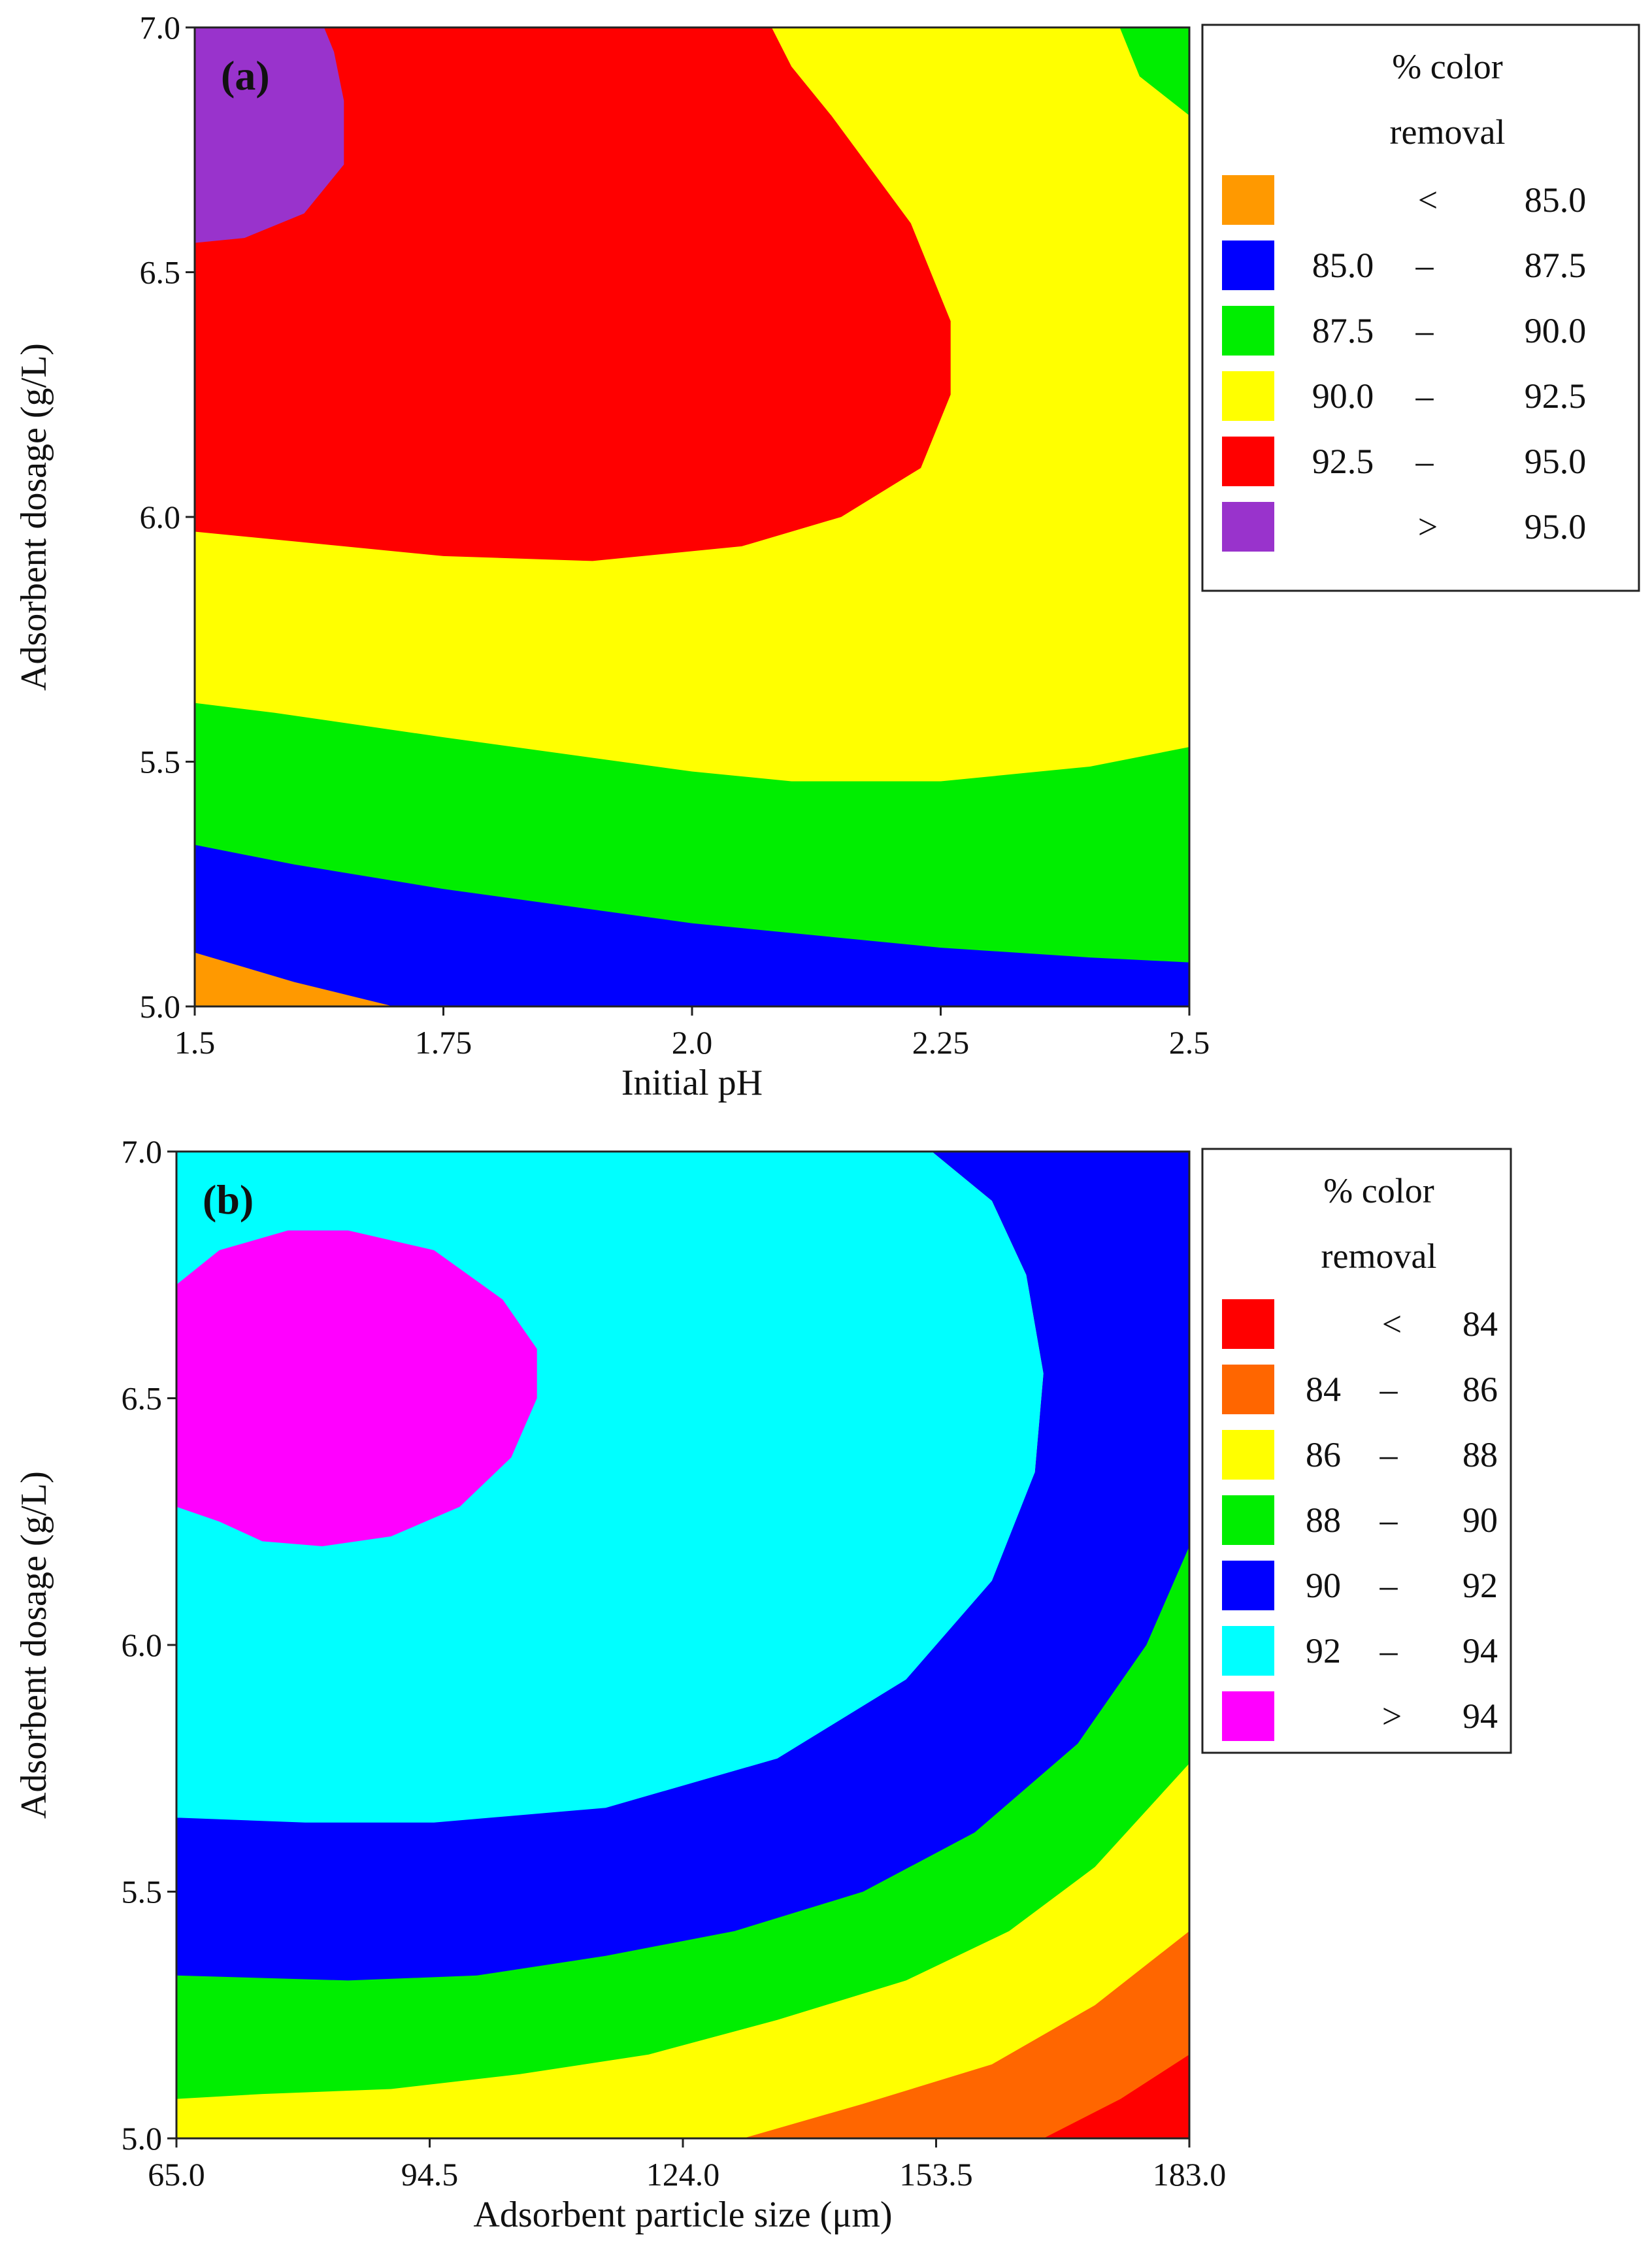  Describe the element at coordinates (1404, 396) in the screenshot. I see `legend-item: 90.0 – 92.5` at that location.